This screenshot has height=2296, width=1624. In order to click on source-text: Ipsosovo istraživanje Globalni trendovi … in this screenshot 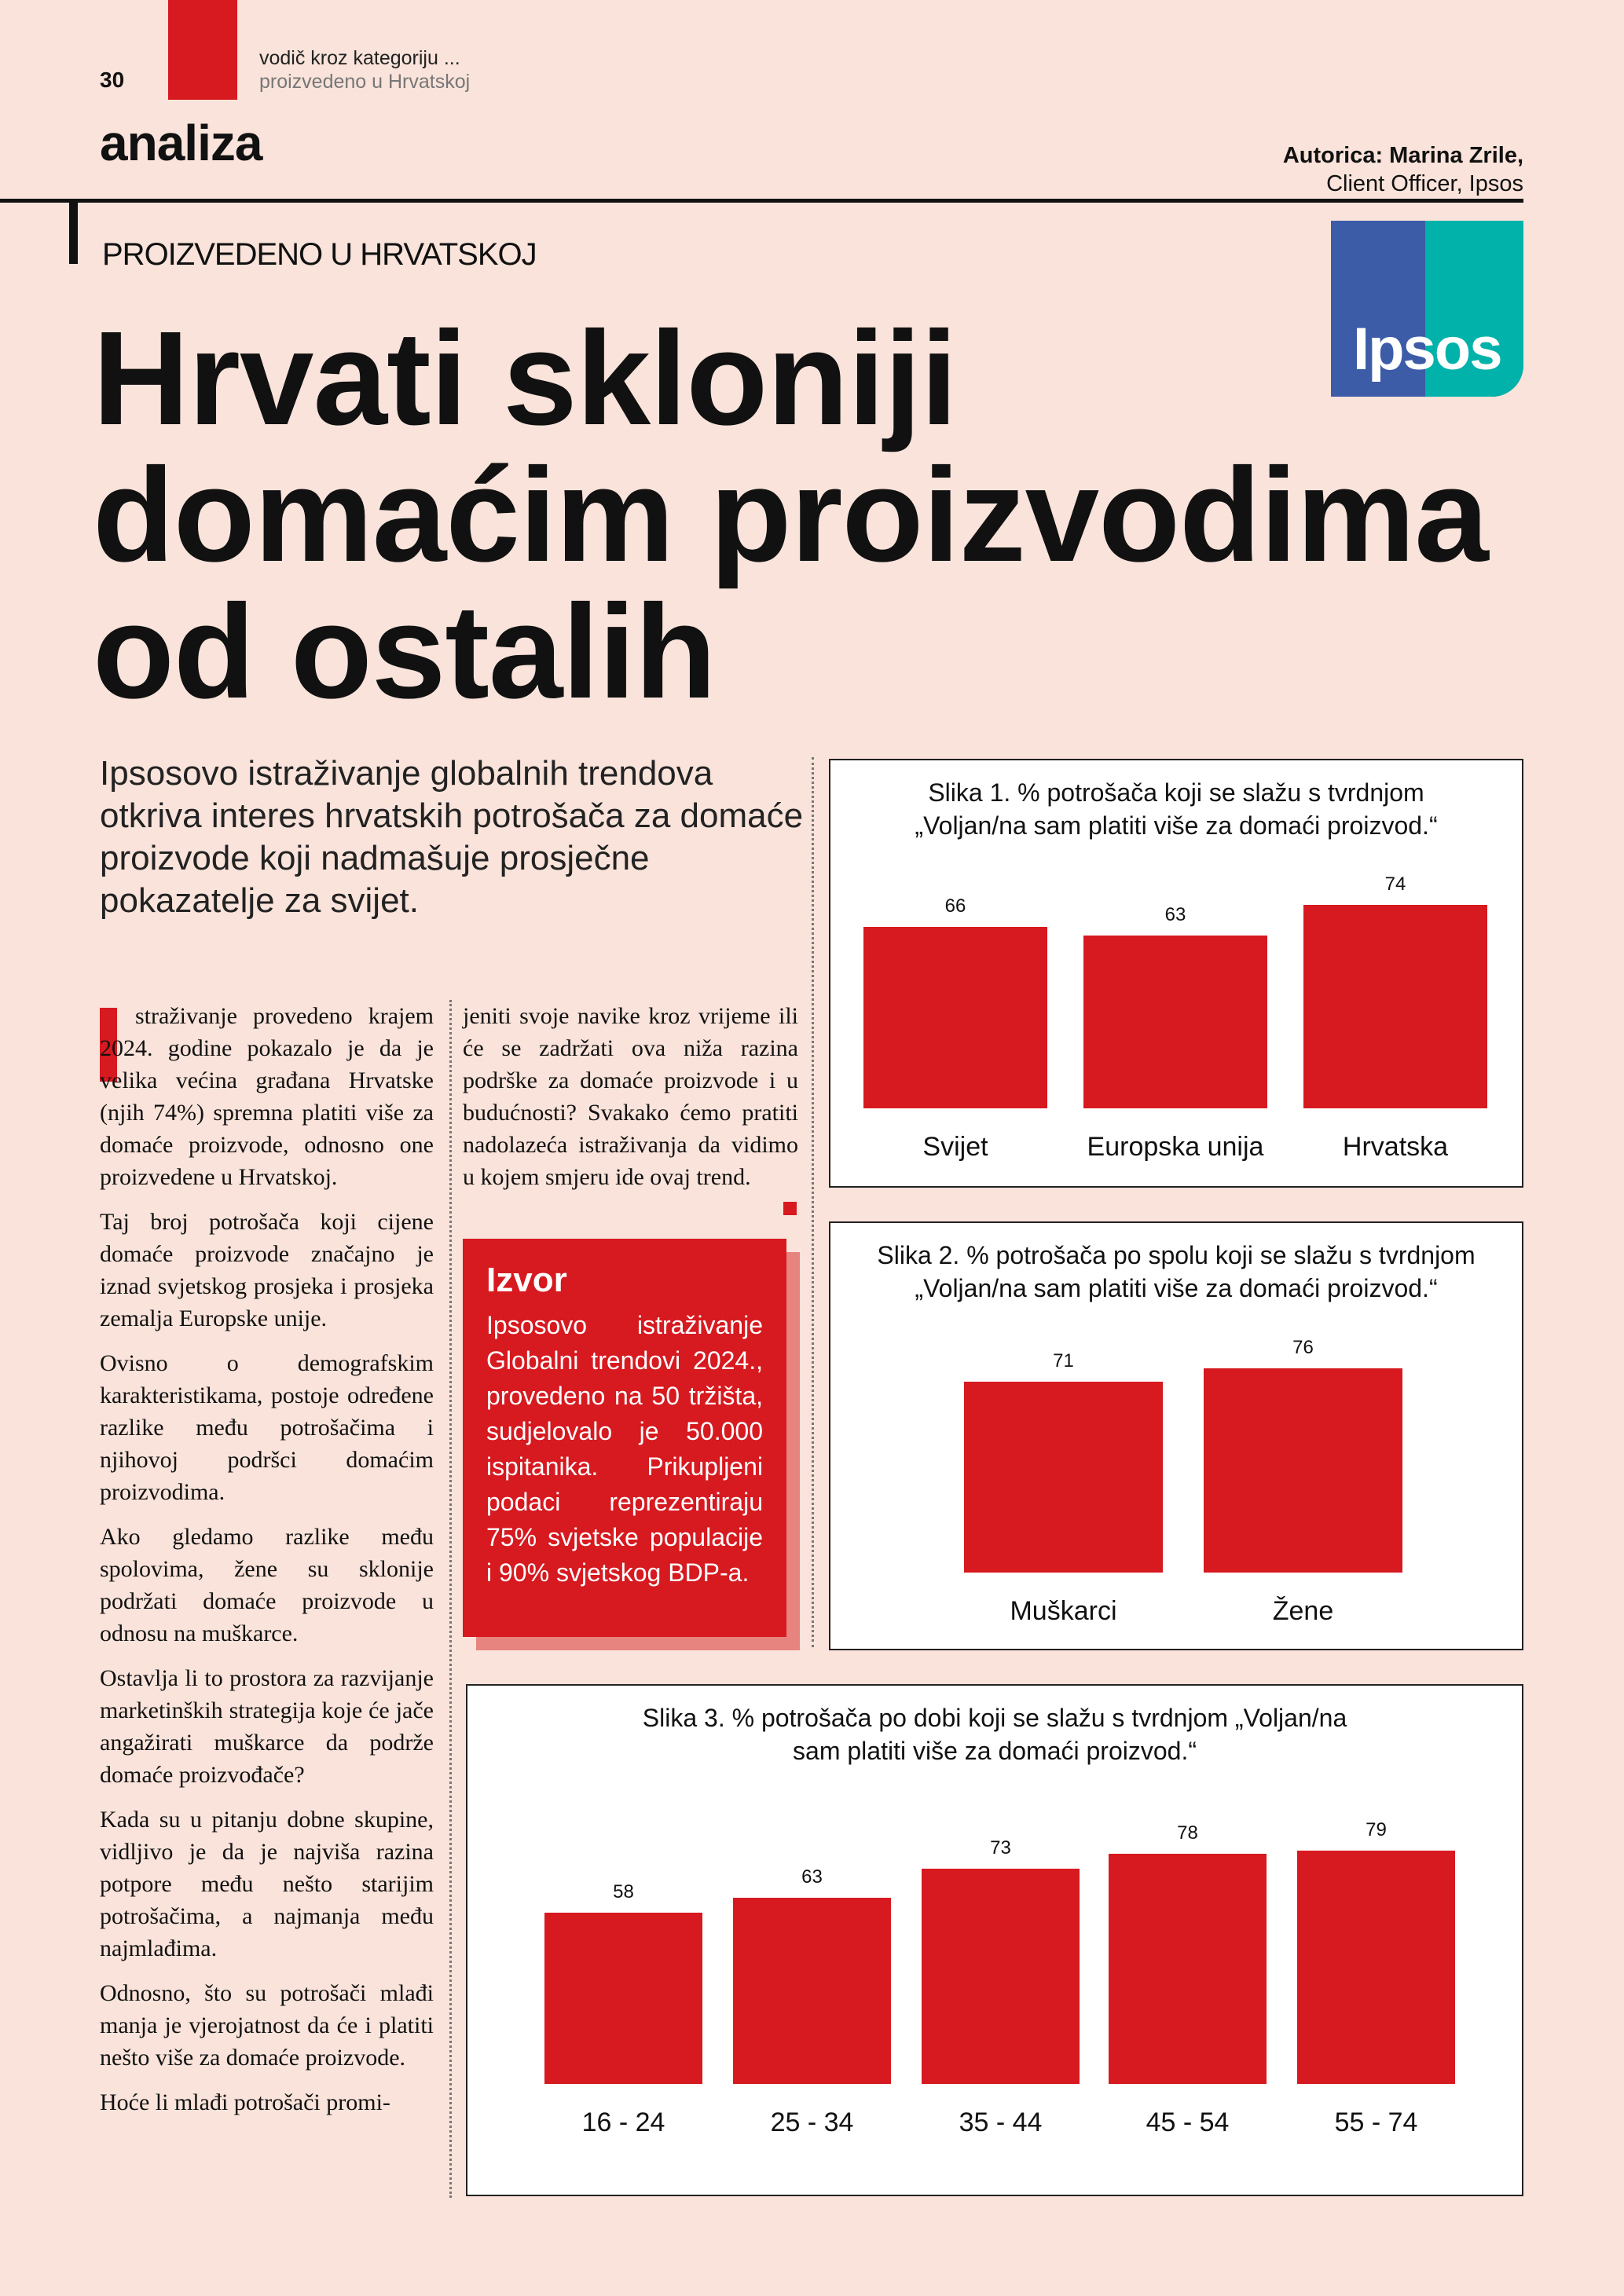, I will do `click(624, 1449)`.